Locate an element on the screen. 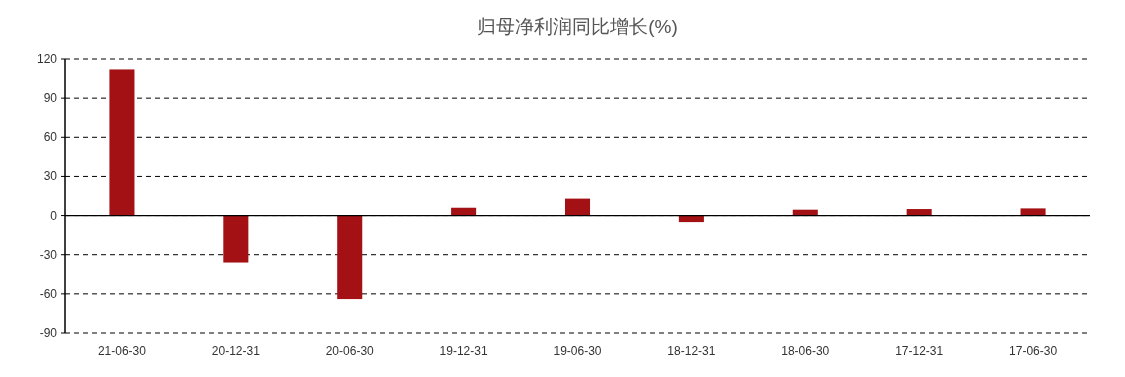 The image size is (1125, 377). x-tick-label: 19-12-31 is located at coordinates (463, 351).